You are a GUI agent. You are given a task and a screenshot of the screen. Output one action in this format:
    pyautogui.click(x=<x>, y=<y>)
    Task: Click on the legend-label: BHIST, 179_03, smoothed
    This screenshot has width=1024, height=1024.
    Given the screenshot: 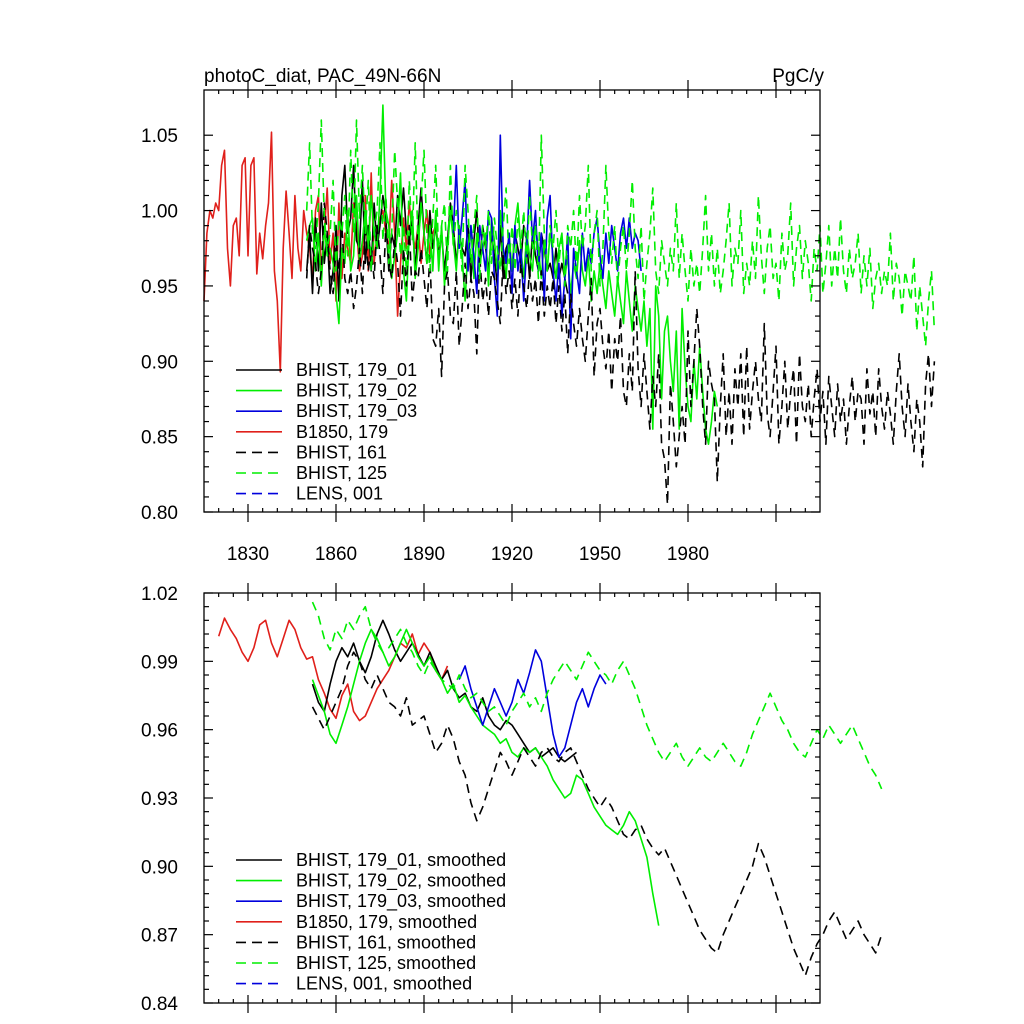 What is the action you would take?
    pyautogui.click(x=401, y=901)
    